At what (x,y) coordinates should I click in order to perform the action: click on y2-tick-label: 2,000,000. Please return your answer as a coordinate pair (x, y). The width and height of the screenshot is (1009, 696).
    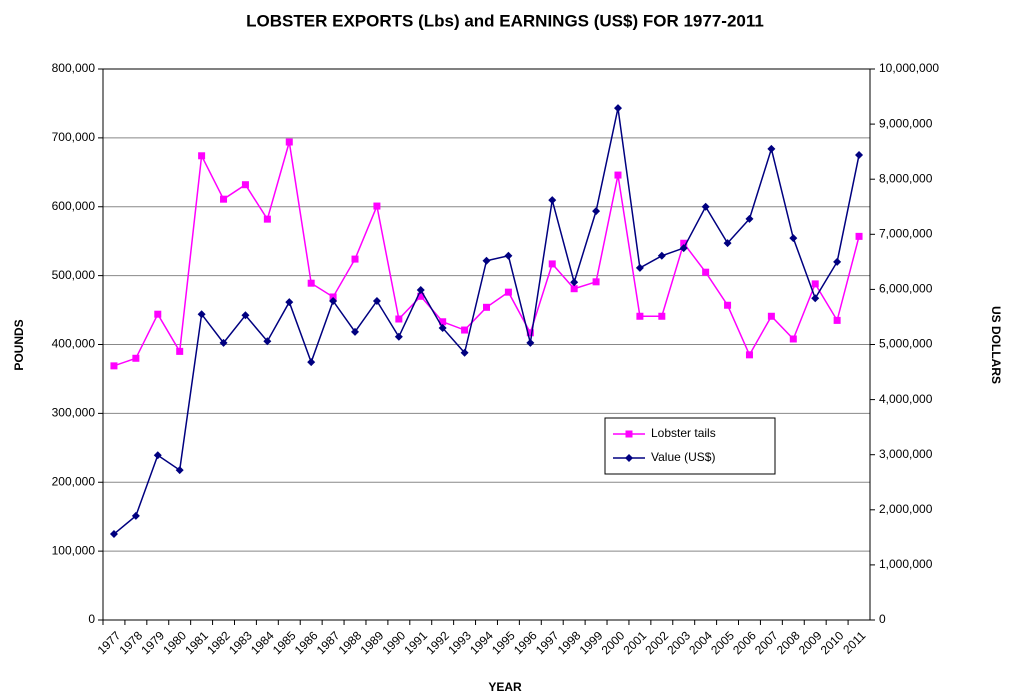
    Looking at the image, I should click on (906, 509).